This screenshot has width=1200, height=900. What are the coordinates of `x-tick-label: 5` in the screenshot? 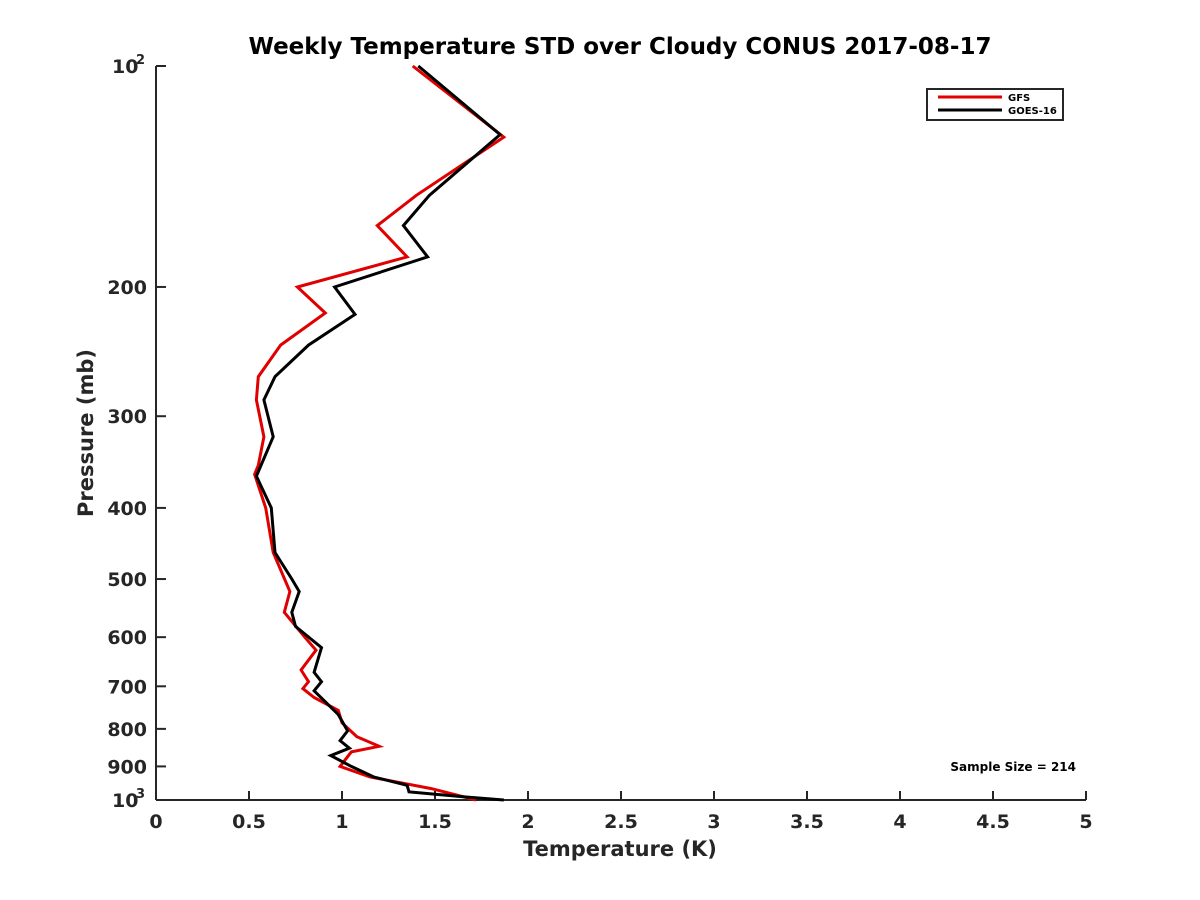 It's located at (1085, 822).